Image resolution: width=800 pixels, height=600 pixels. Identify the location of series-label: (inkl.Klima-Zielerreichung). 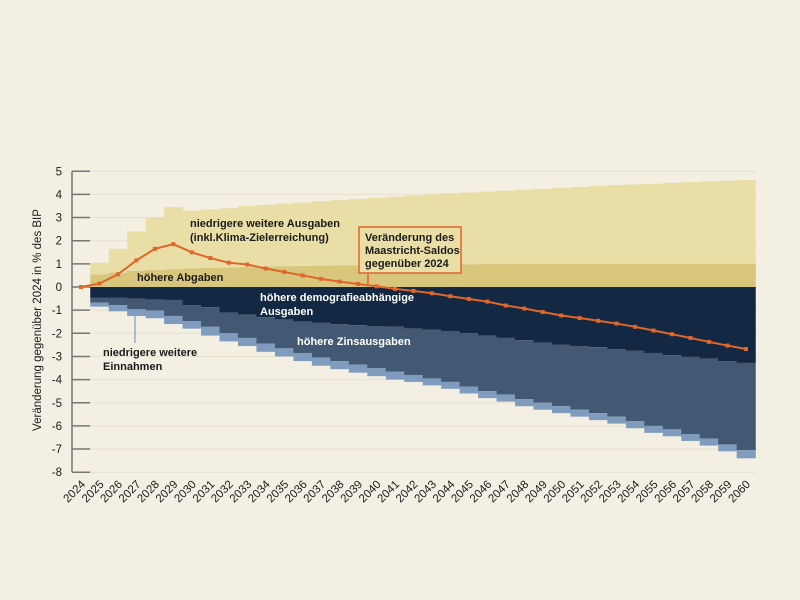
(259, 238).